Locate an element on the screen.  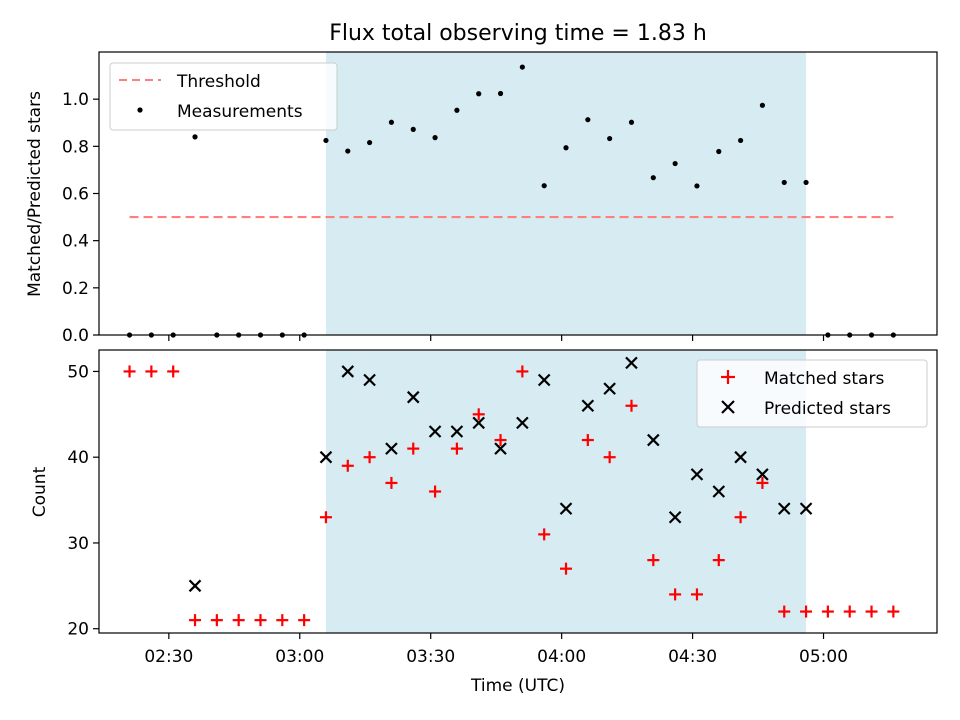
y-tick-label: 0.6 is located at coordinates (75, 195).